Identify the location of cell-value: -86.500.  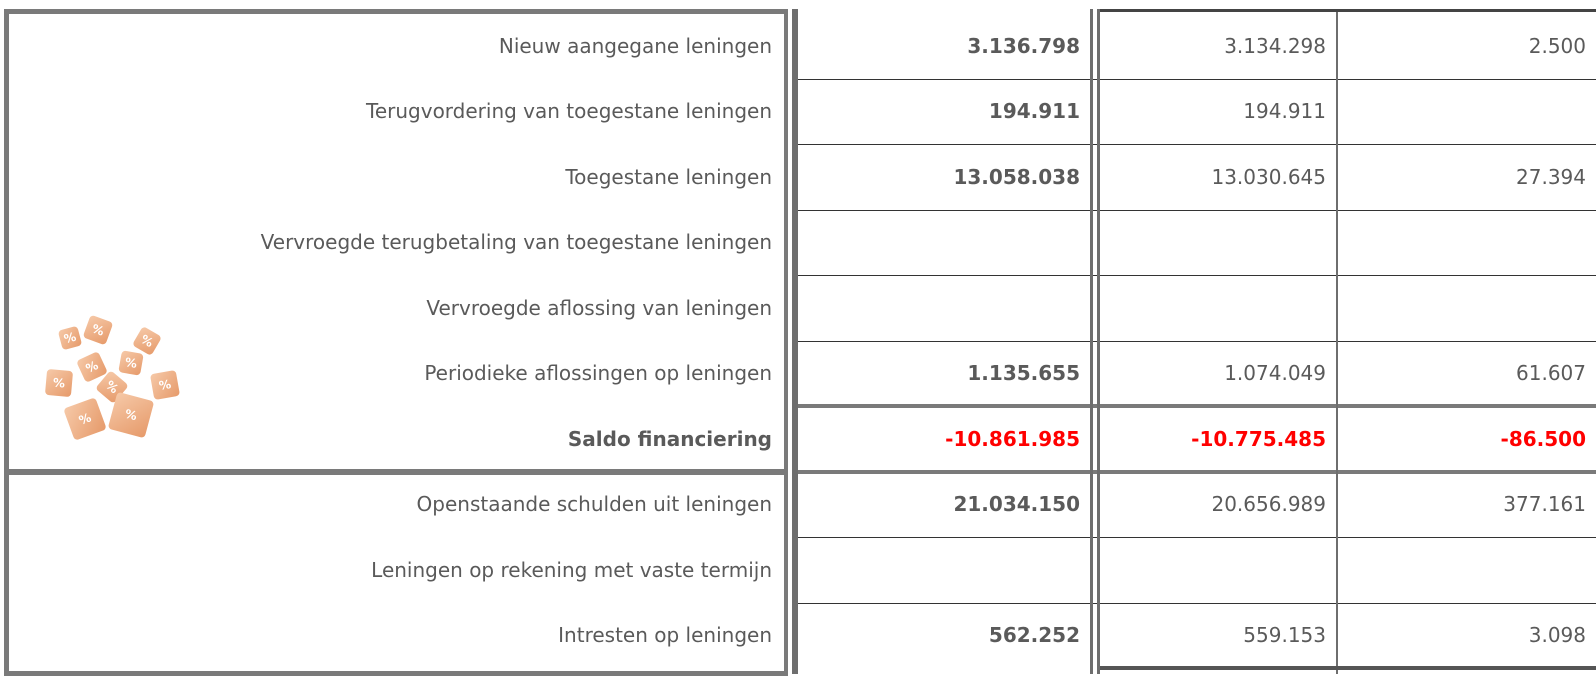
(1462, 439).